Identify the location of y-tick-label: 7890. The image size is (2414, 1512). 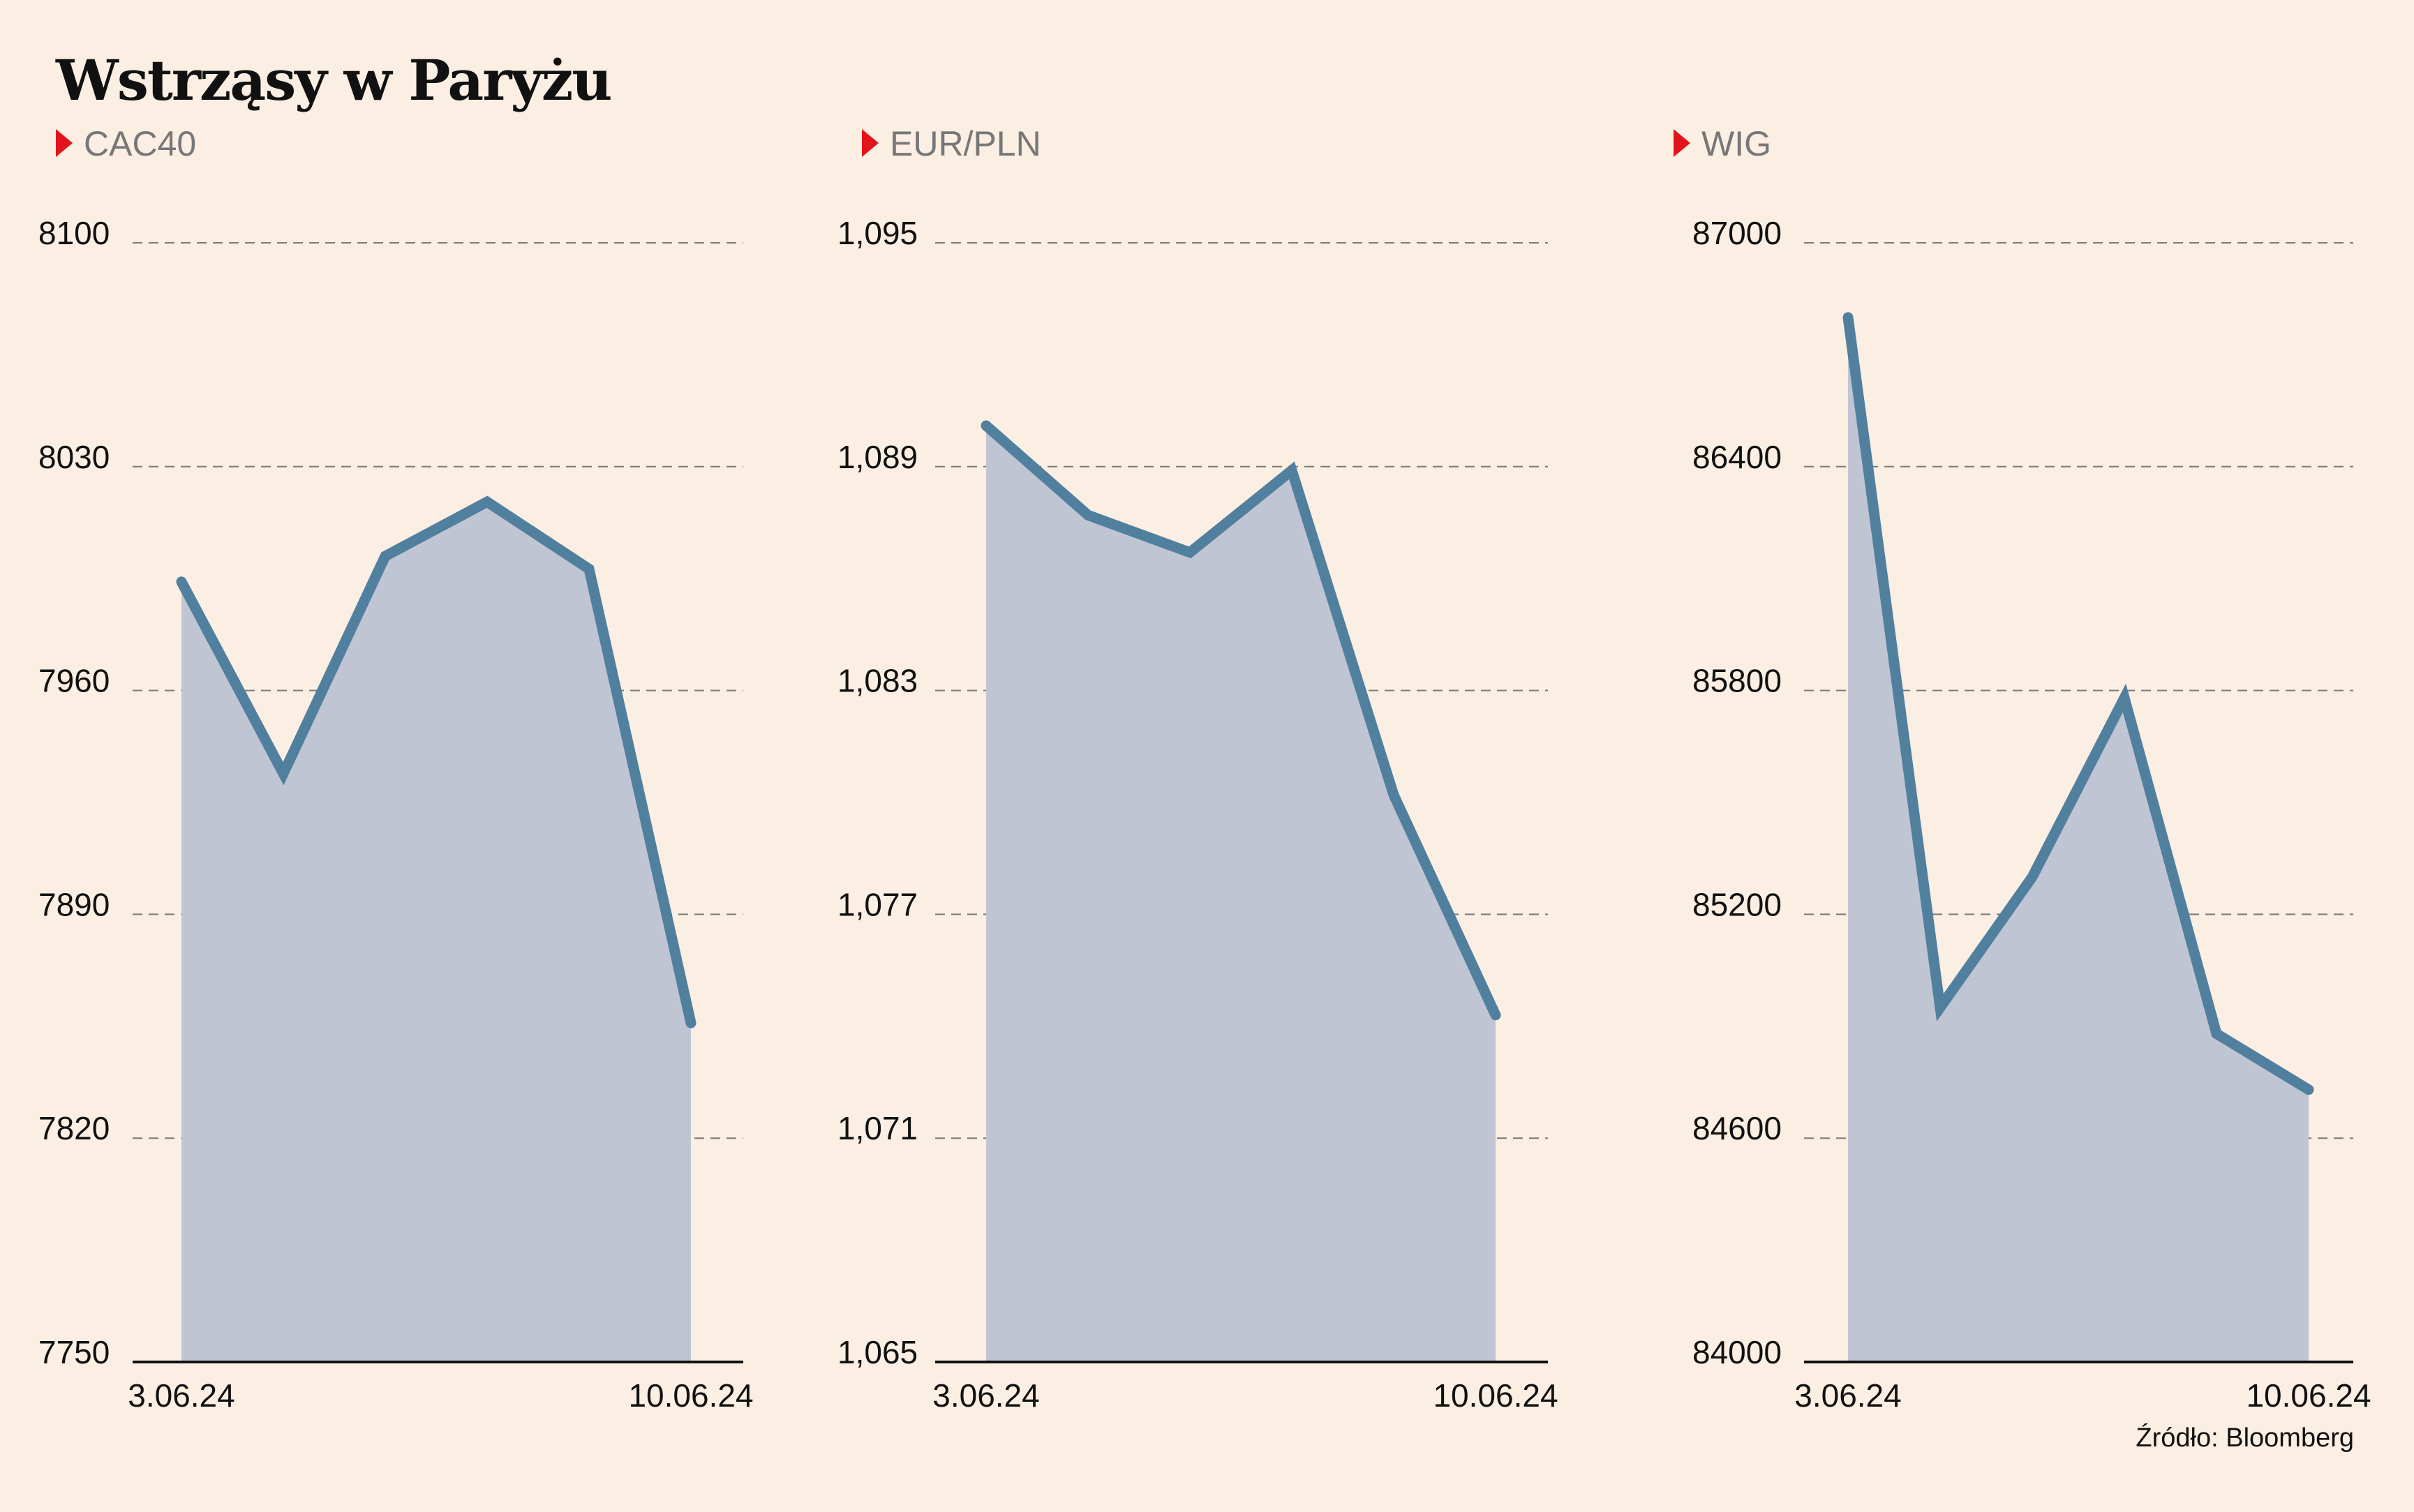
(74, 904).